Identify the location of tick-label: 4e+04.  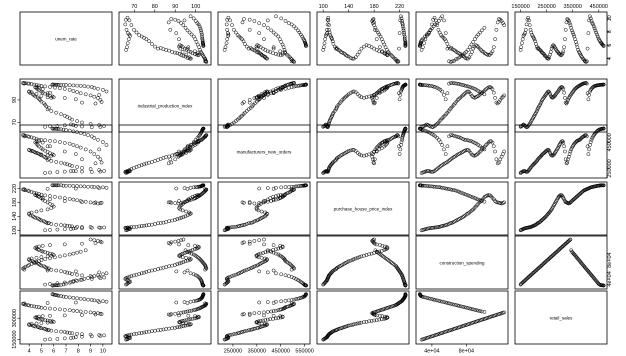
(431, 352).